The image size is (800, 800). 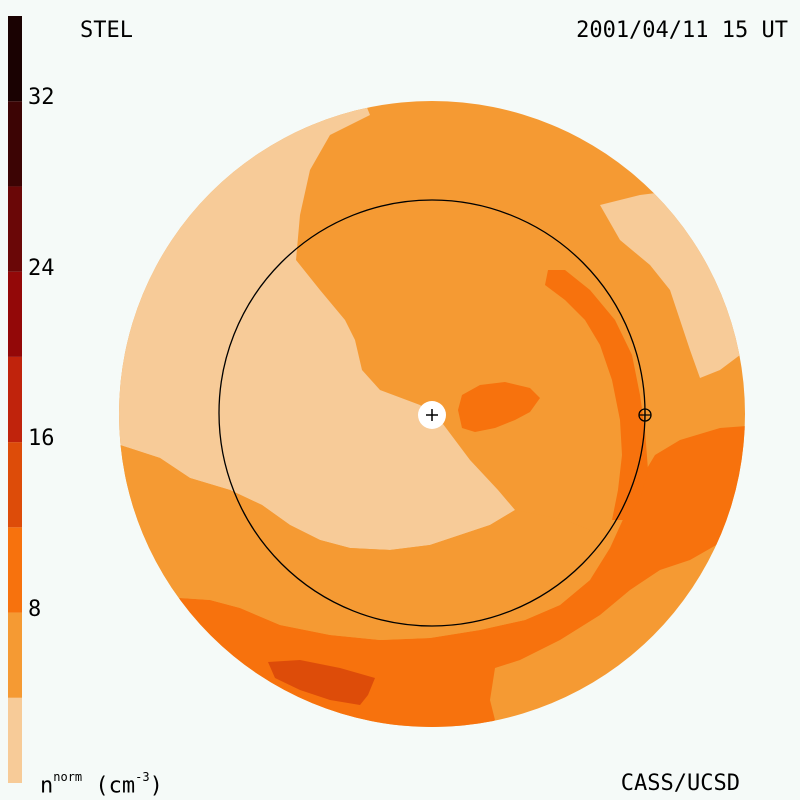 I want to click on colorbar-tick-label: 8, so click(x=35, y=609).